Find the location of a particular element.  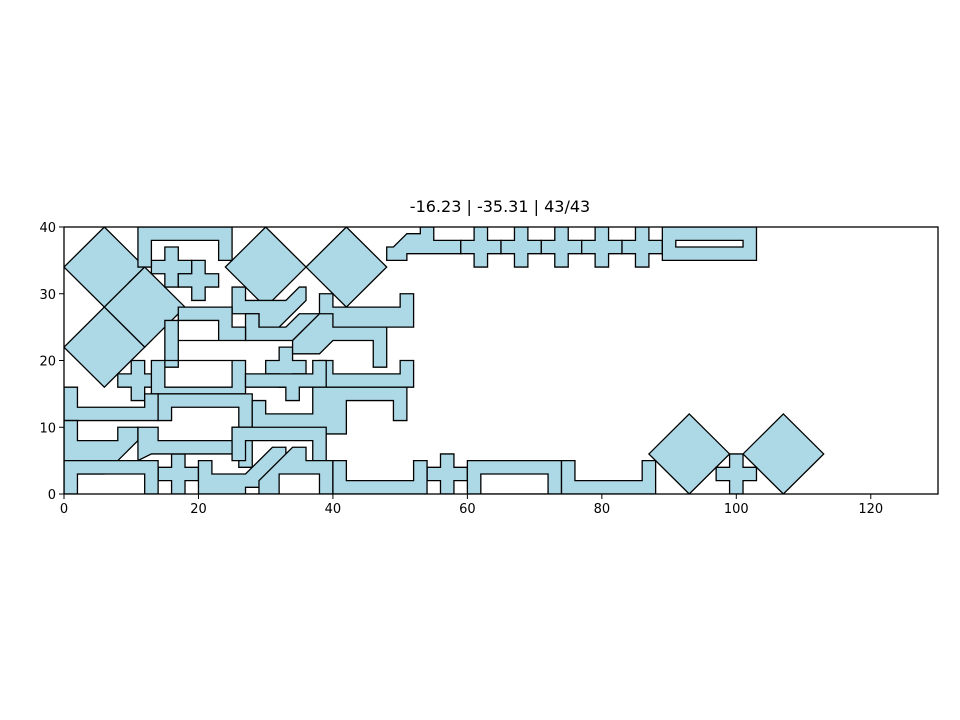

x-axis: 0 20 40 60 80 100 120 is located at coordinates (471, 505).